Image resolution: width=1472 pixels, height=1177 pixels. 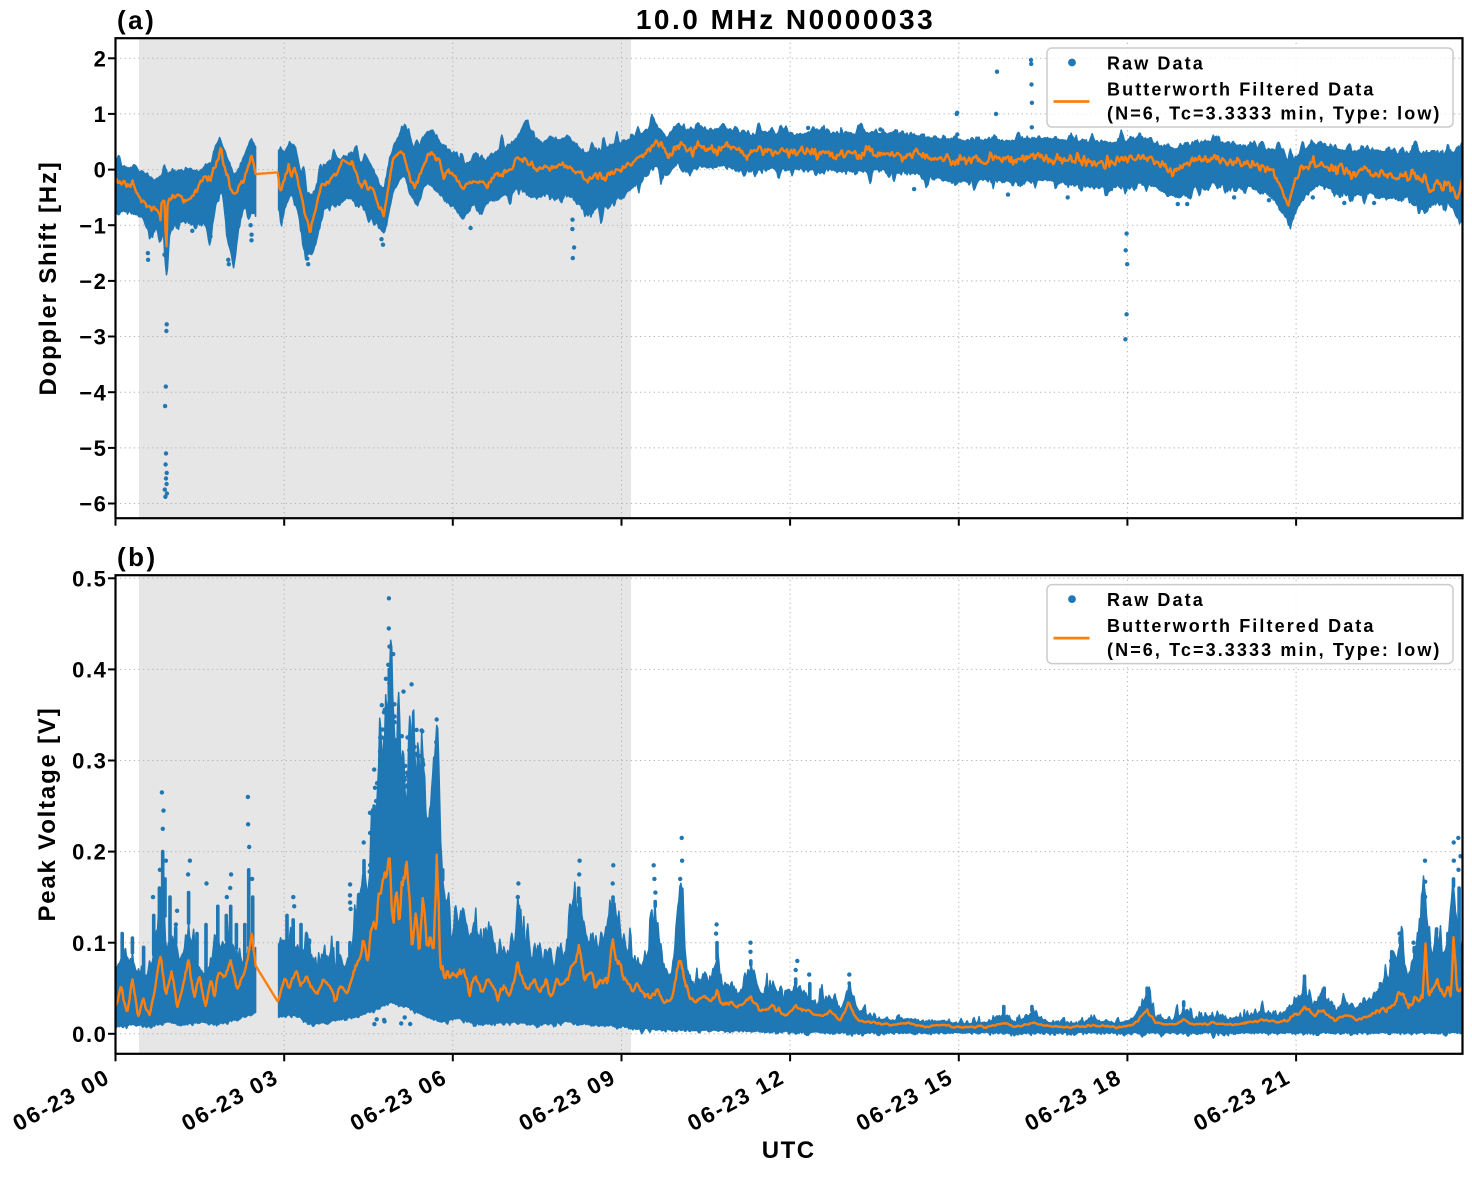 What do you see at coordinates (93, 392) in the screenshot?
I see `svg-text: −4` at bounding box center [93, 392].